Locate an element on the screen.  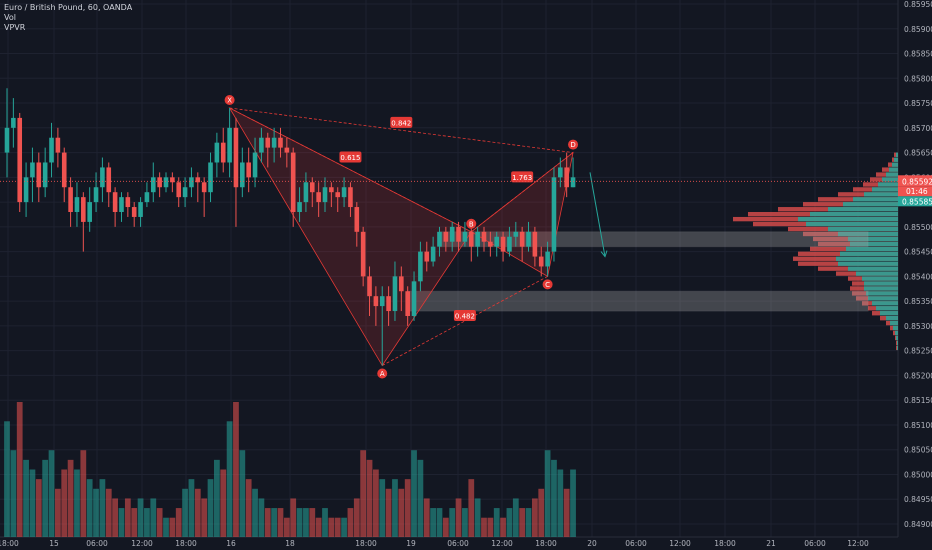
pattern-point-marker-x is located at coordinates (229, 100).